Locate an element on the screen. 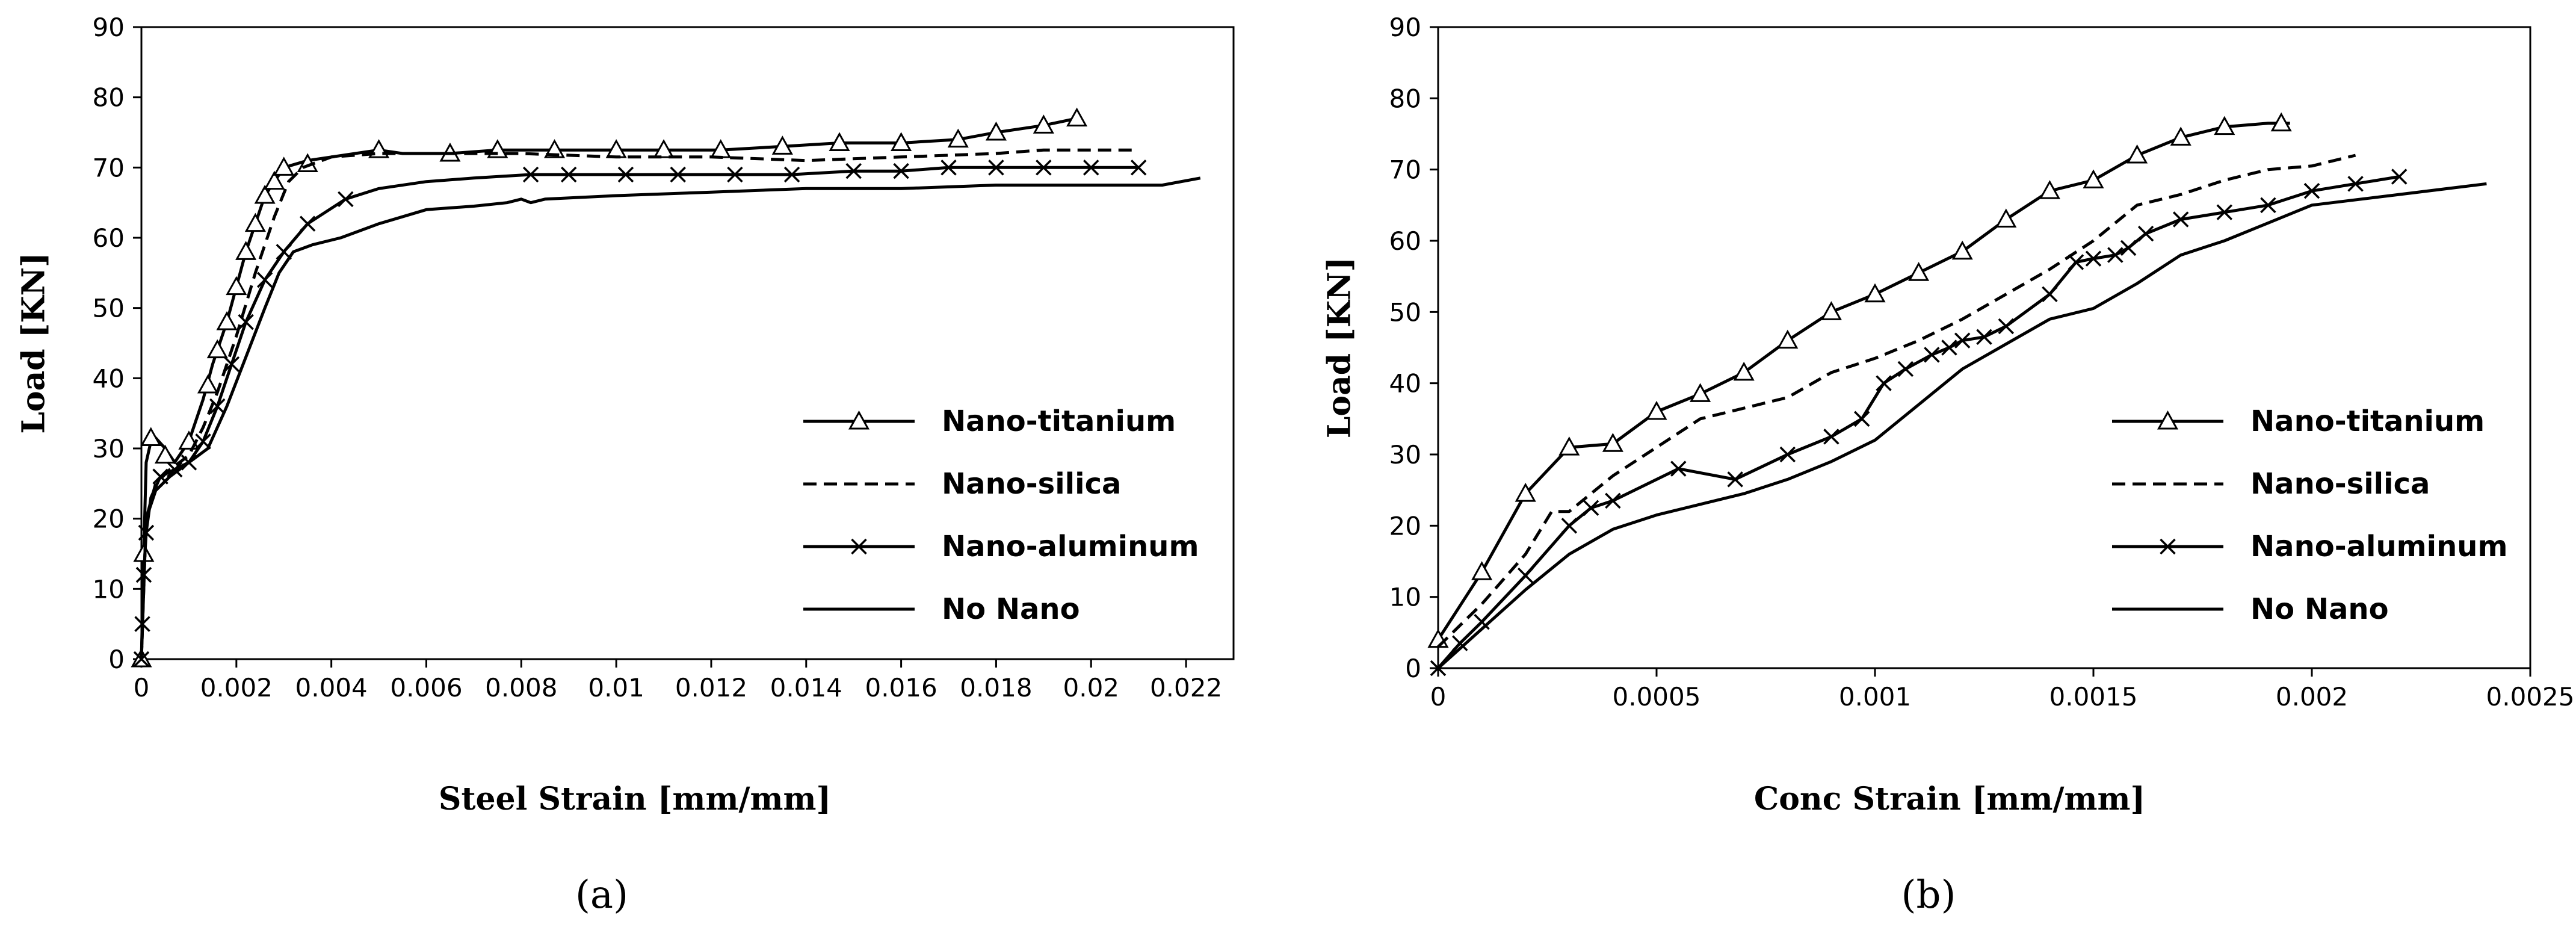 The width and height of the screenshot is (2576, 930). legend-item-nano-aluminum: Nano-aluminum is located at coordinates (1001, 546).